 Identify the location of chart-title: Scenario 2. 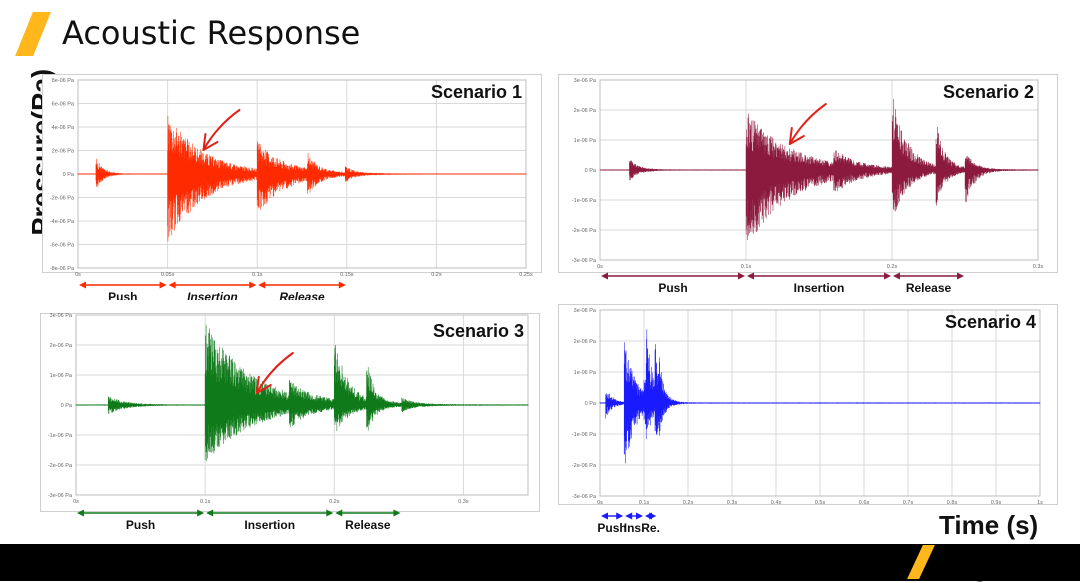
(988, 92).